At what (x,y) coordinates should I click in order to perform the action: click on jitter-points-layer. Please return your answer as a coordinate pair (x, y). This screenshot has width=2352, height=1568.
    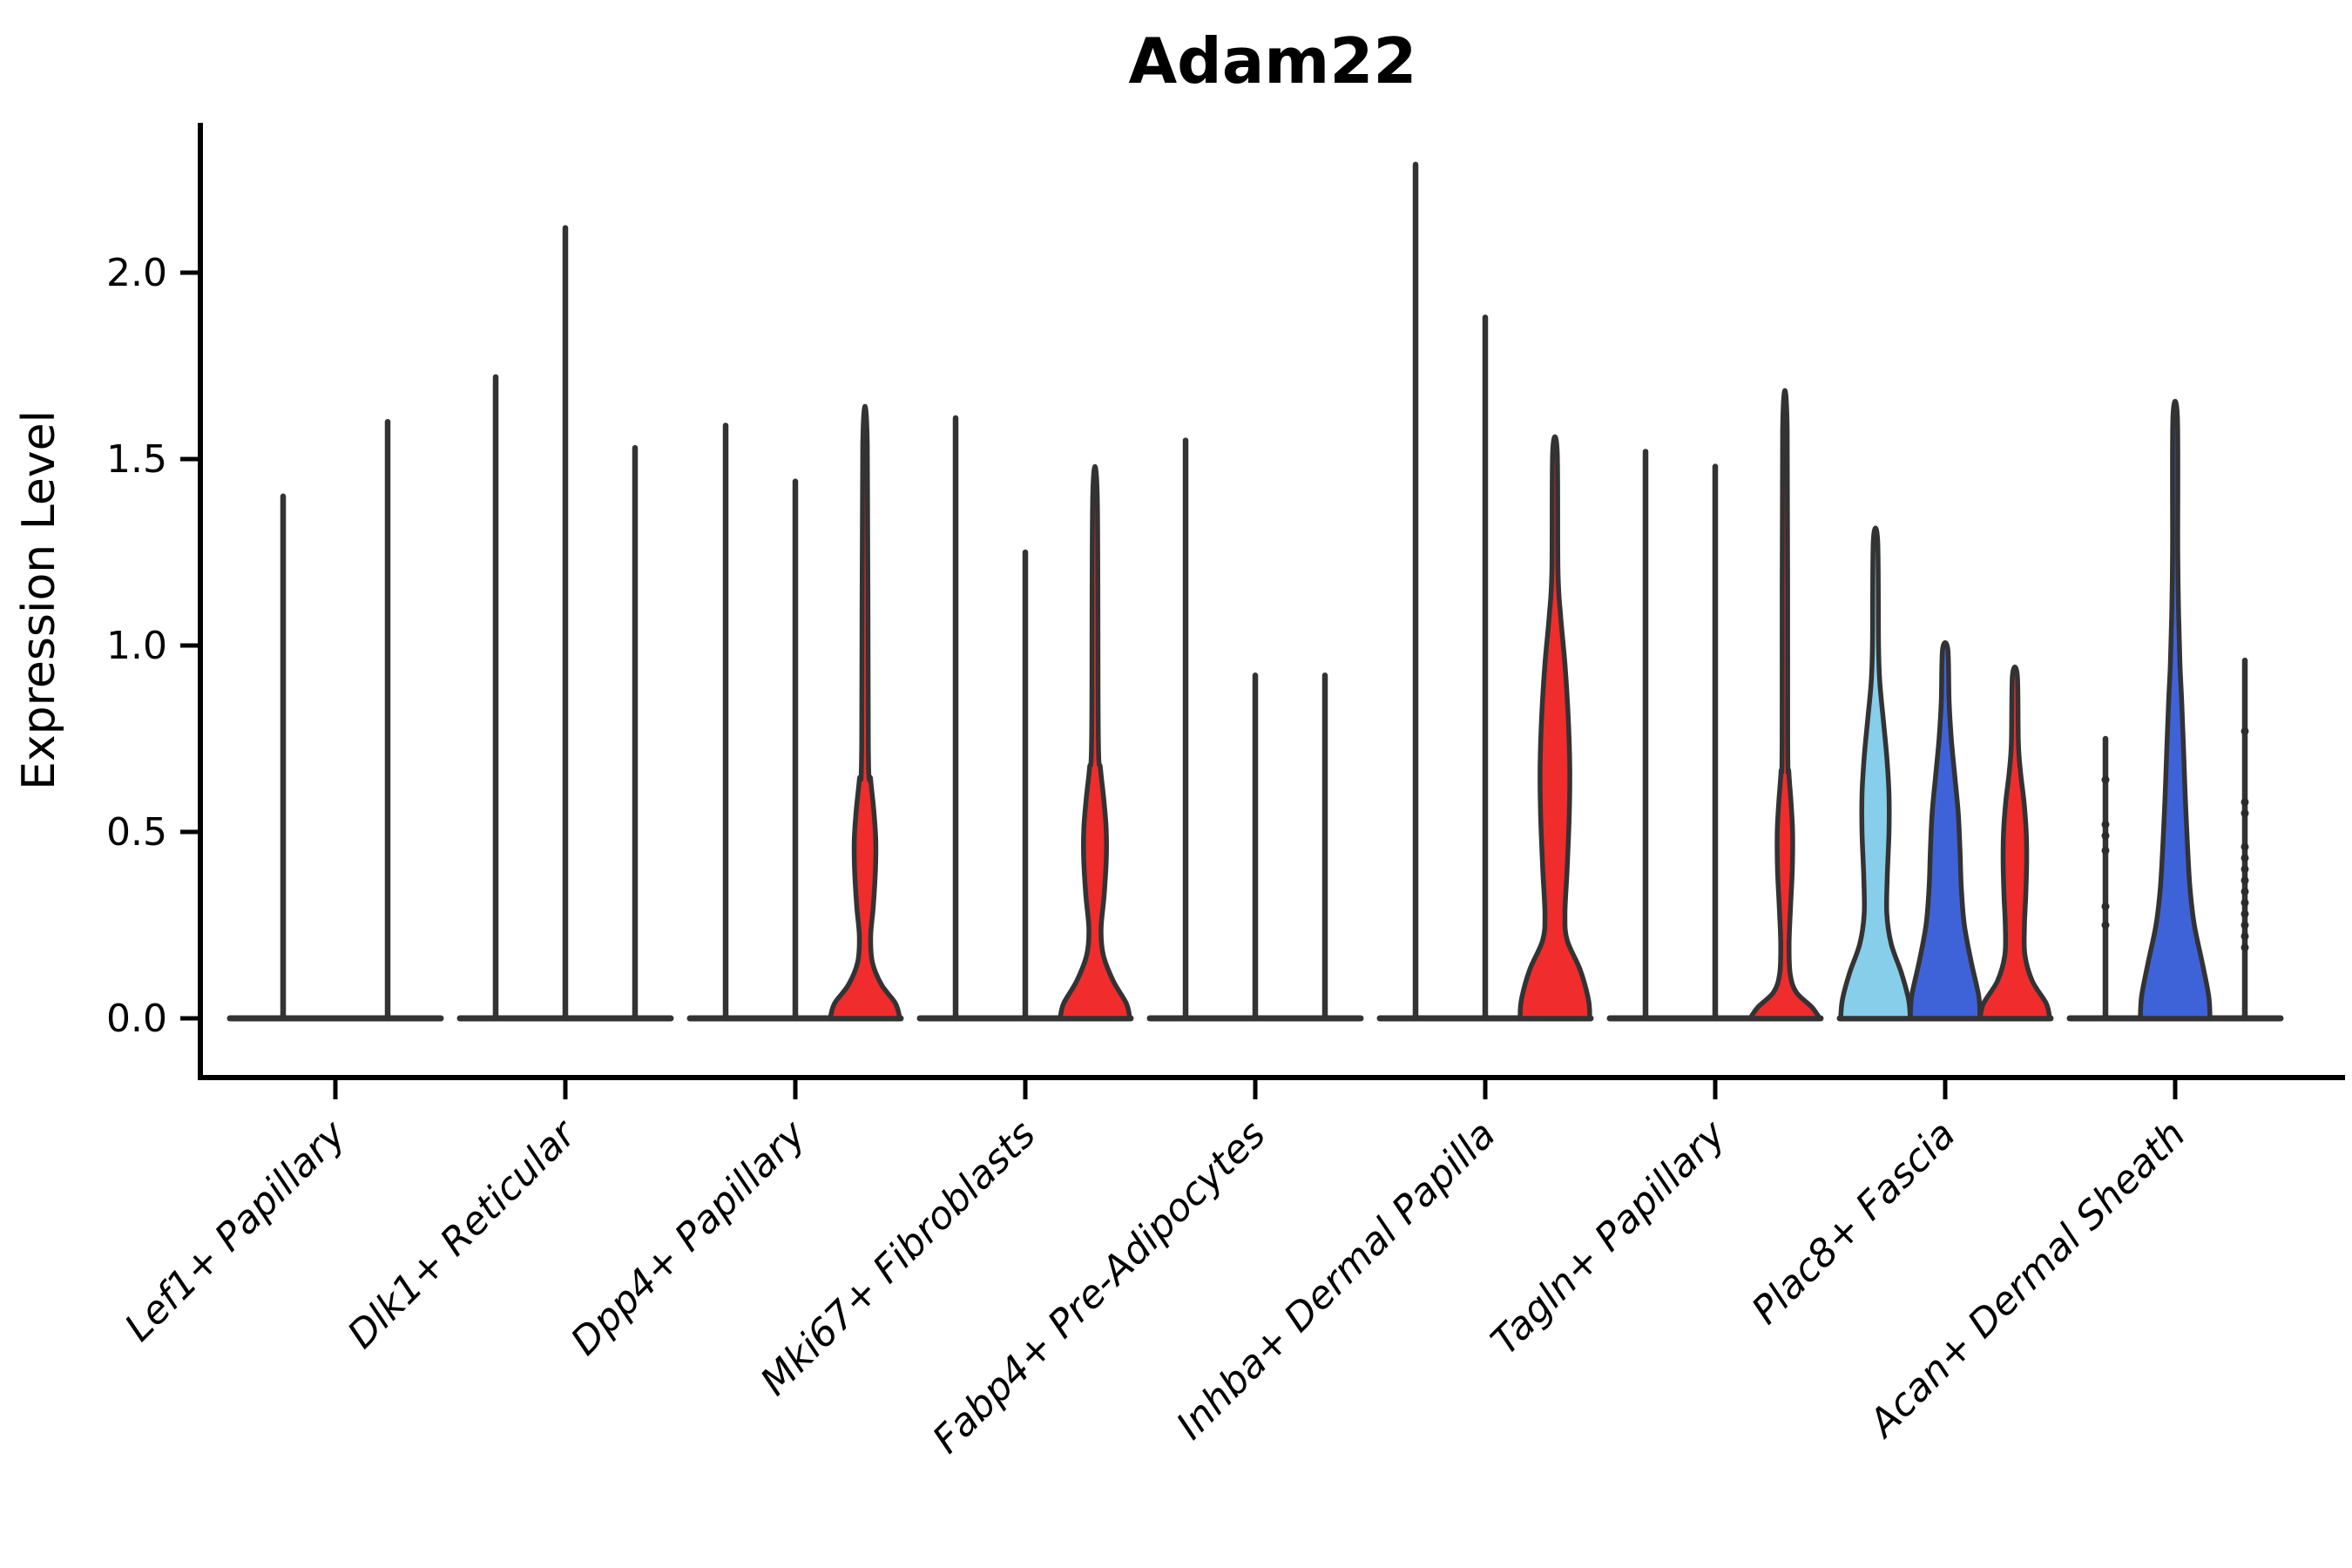
    Looking at the image, I should click on (2175, 839).